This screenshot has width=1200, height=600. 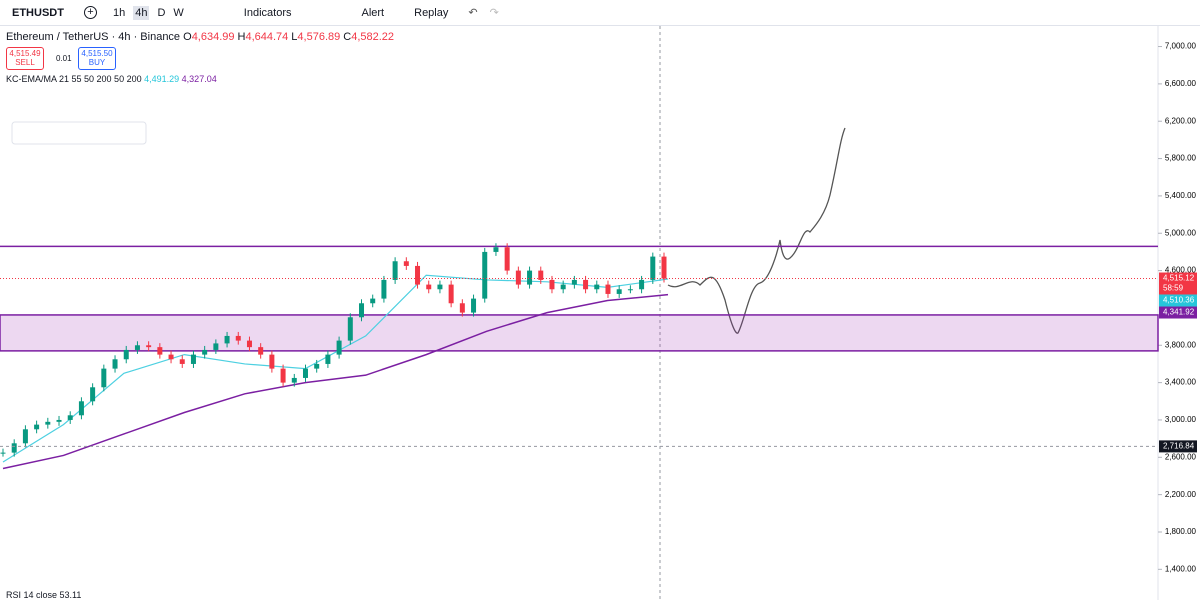 I want to click on price-tick-label: 5,400.00, so click(x=1181, y=195).